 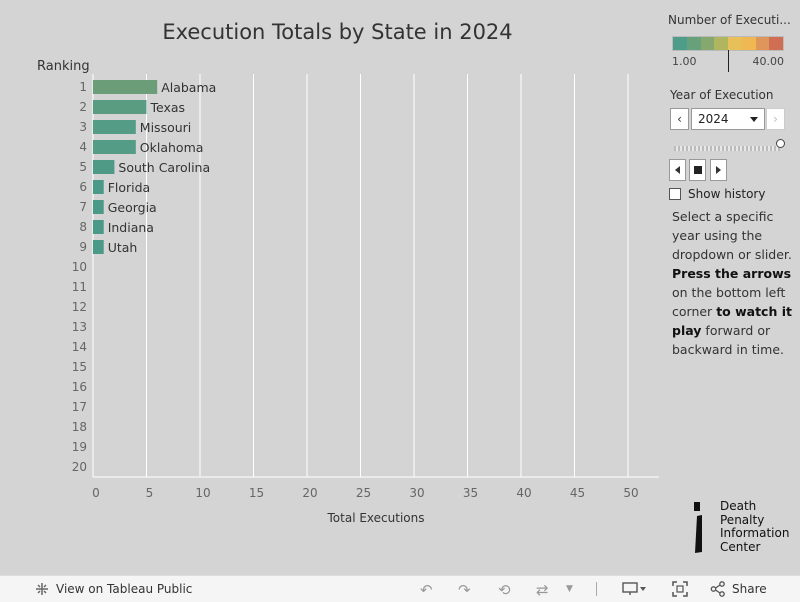 I want to click on next-year-button: ›, so click(x=775, y=119).